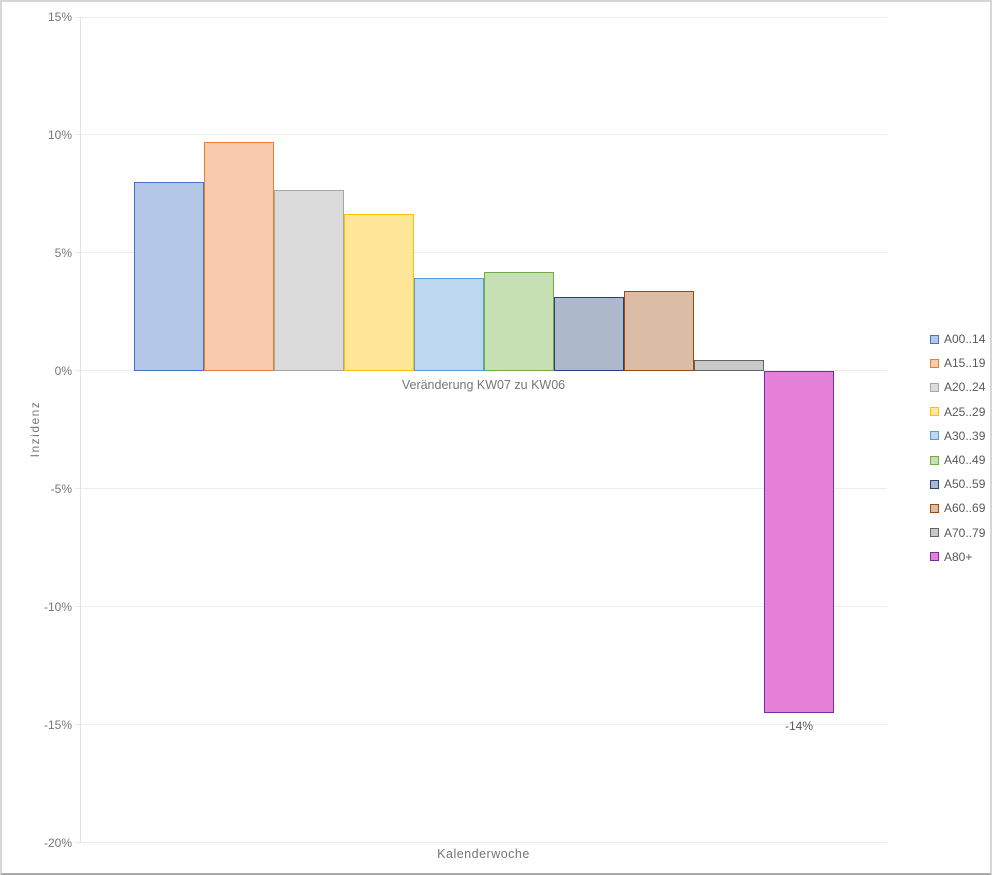 This screenshot has height=875, width=992. I want to click on legend-item-a15-19: A15..19, so click(957, 363).